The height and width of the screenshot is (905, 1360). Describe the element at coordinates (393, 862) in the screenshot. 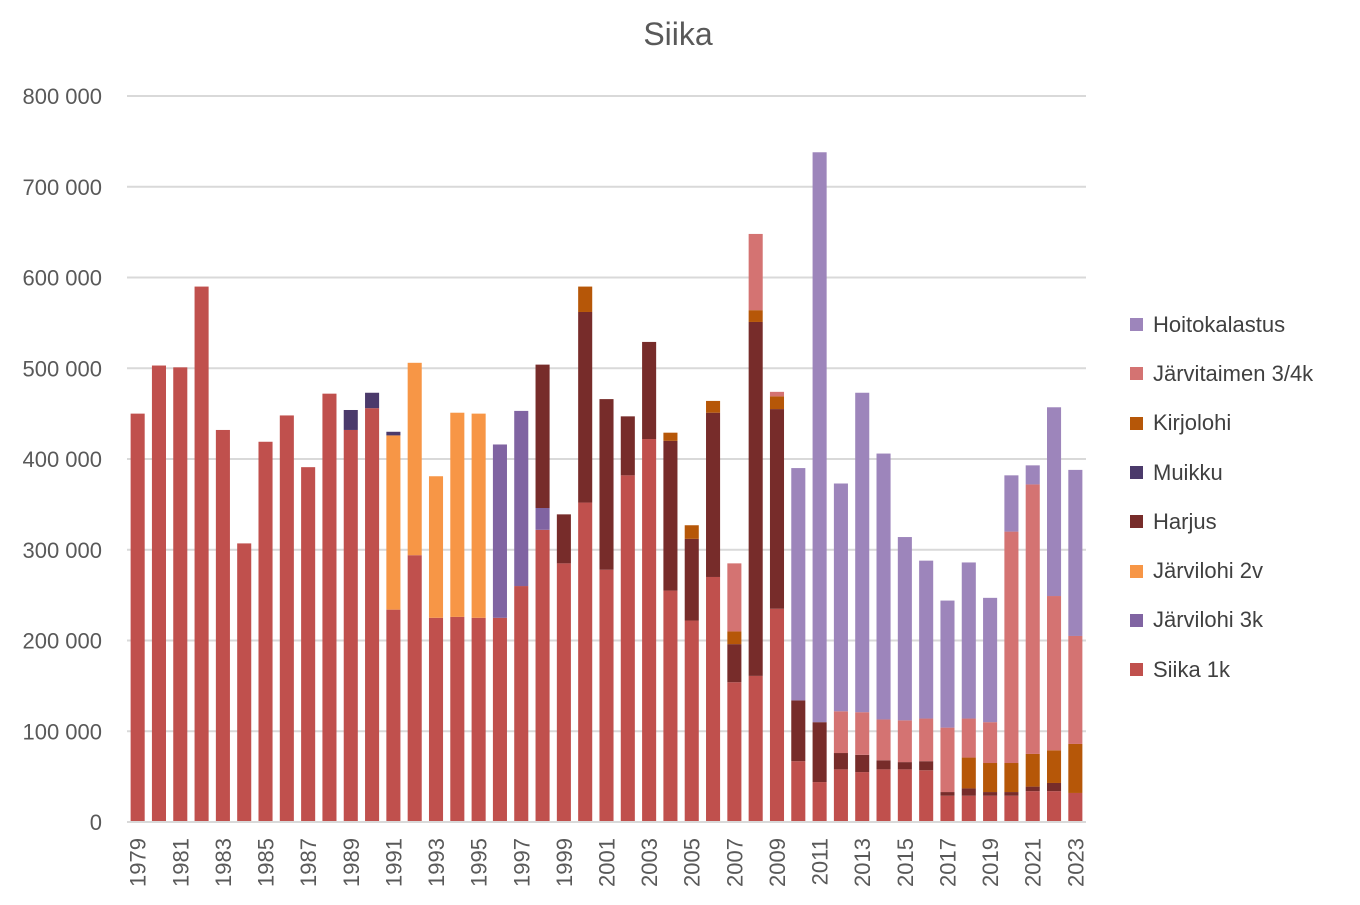

I see `x-tick-label: 1991` at that location.